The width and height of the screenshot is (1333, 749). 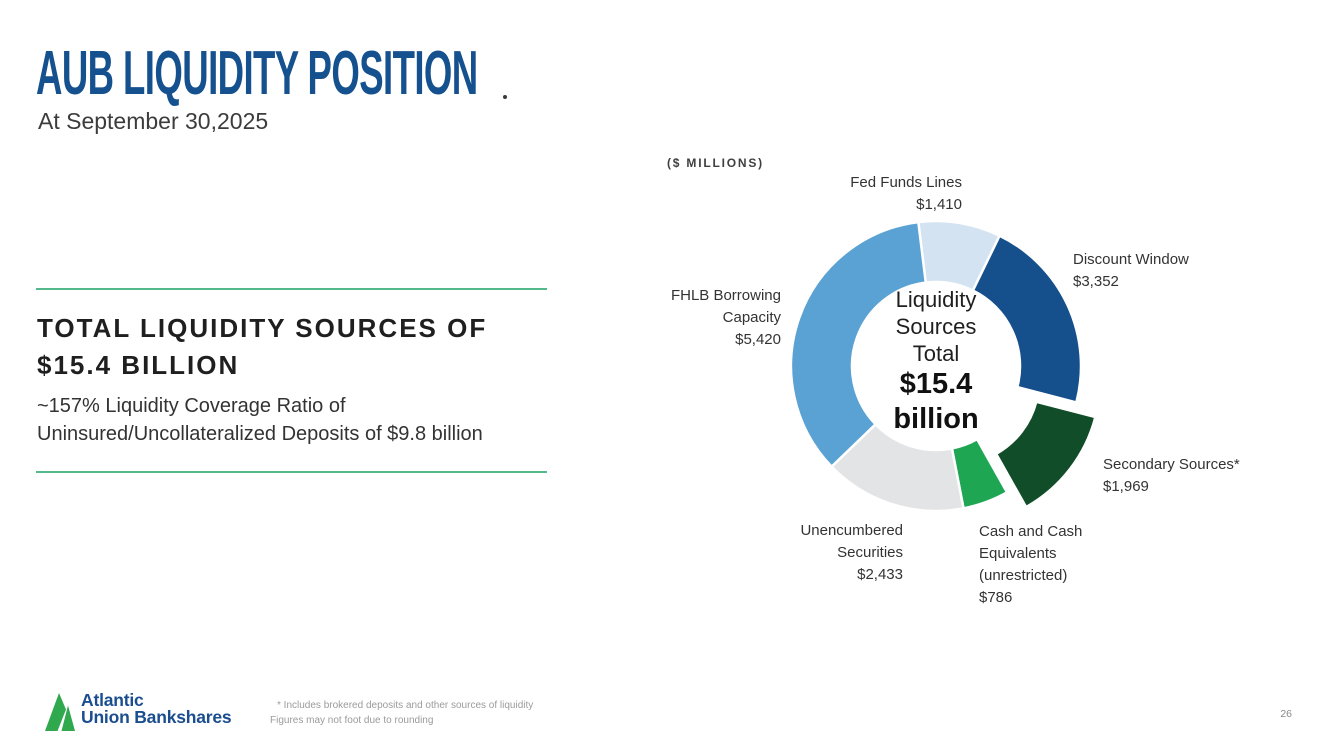 I want to click on highlight-heading: TOTAL LIQUIDITY SOURCES OF $15.4 BILLION, so click(x=297, y=347).